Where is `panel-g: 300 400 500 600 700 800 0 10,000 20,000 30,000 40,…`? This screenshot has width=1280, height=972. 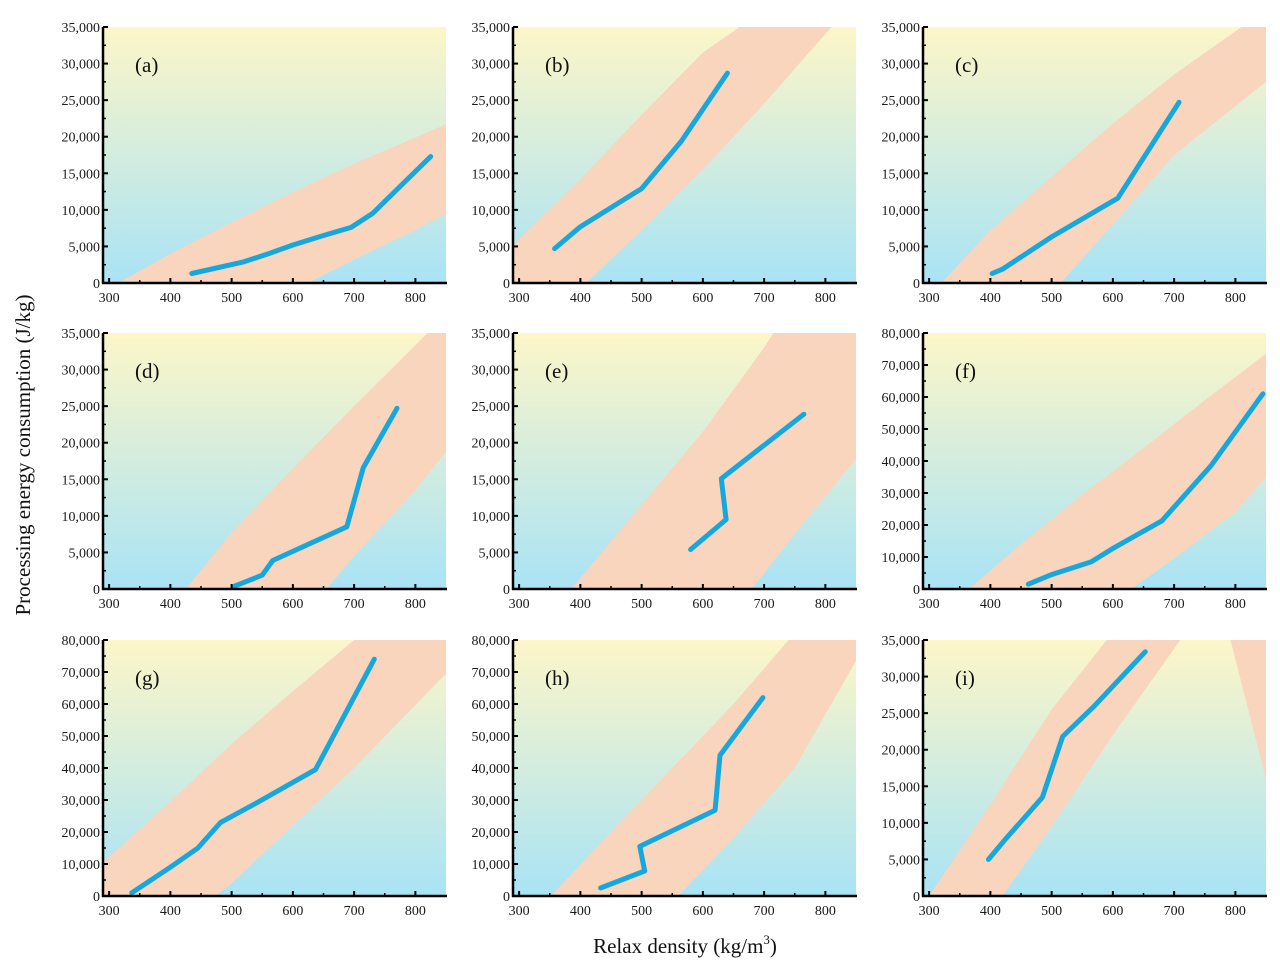
panel-g: 300 400 500 600 700 800 0 10,000 20,000 30,000 40,… is located at coordinates (254, 776).